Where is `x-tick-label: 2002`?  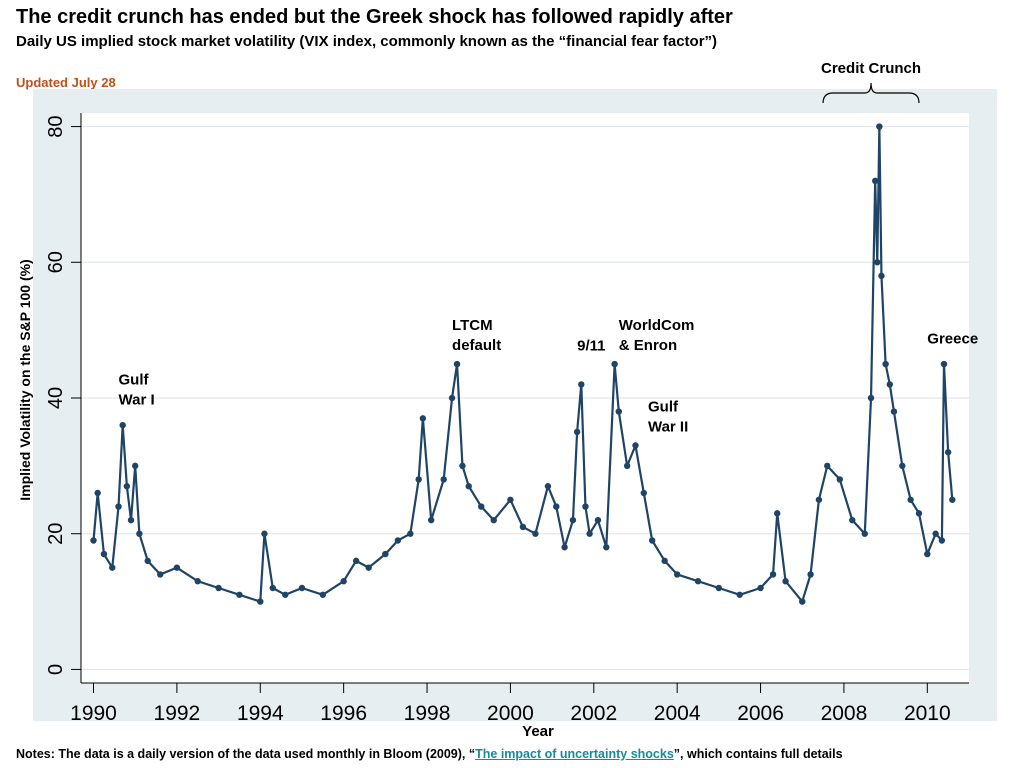 x-tick-label: 2002 is located at coordinates (593, 713).